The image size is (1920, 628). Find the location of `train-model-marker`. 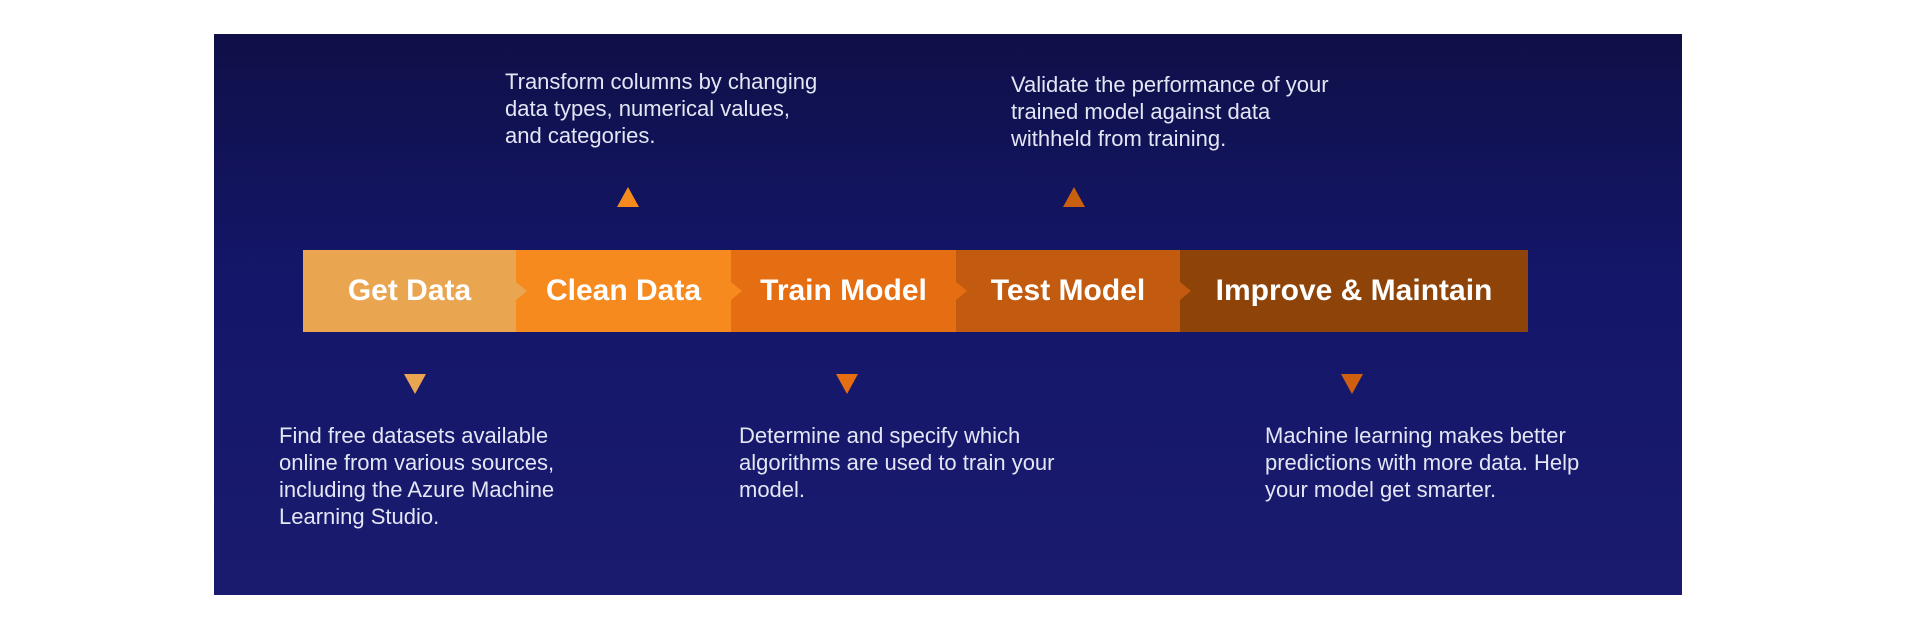

train-model-marker is located at coordinates (847, 384).